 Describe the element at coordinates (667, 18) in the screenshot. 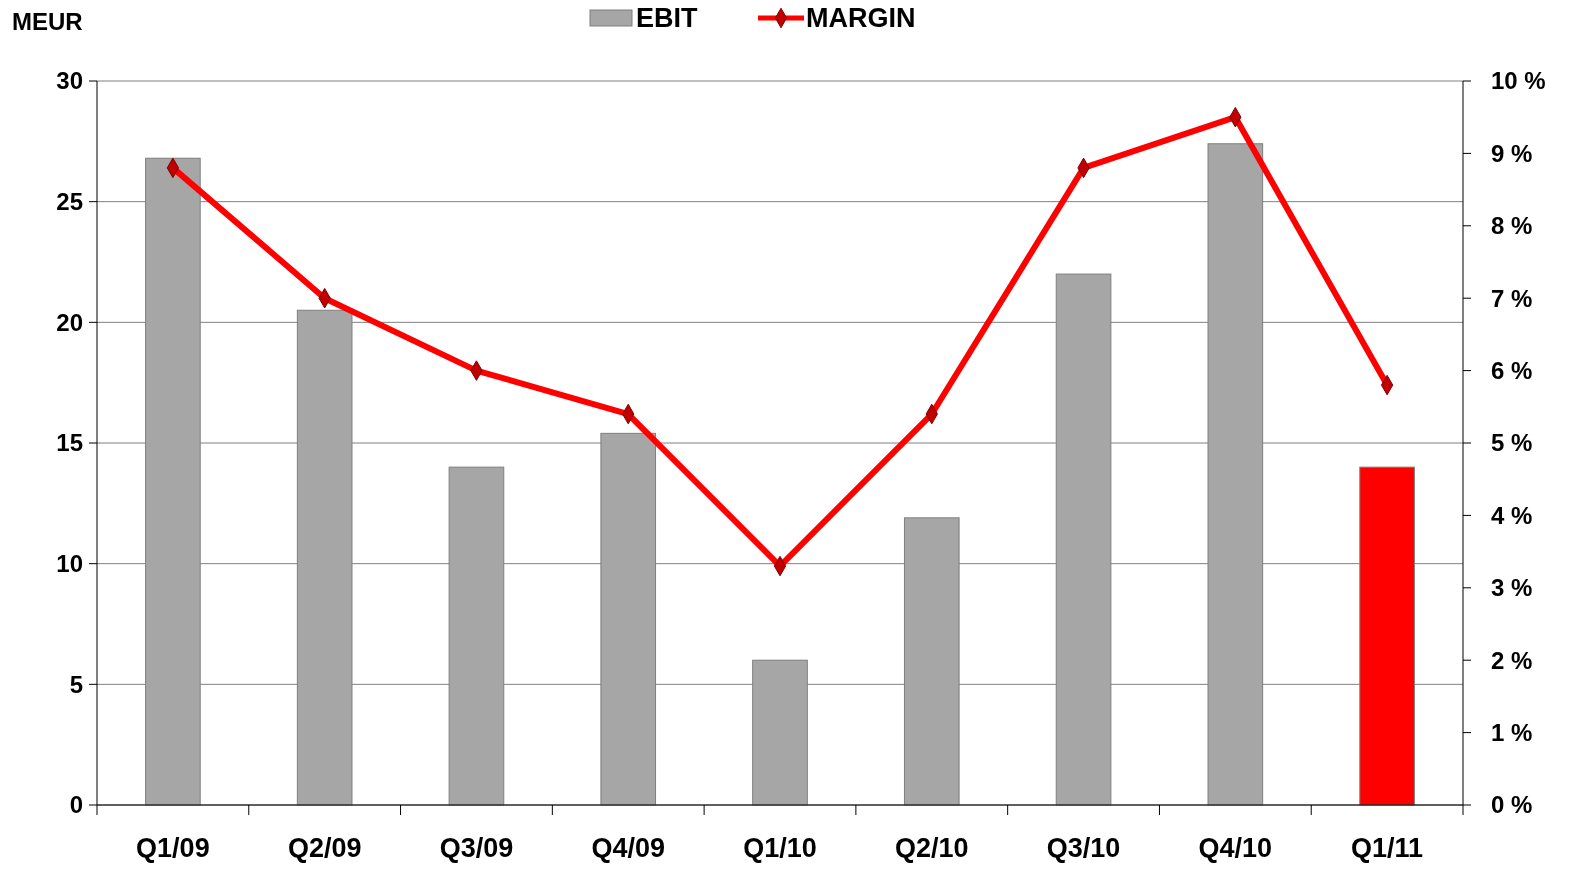

I see `legend-label: EBIT` at that location.